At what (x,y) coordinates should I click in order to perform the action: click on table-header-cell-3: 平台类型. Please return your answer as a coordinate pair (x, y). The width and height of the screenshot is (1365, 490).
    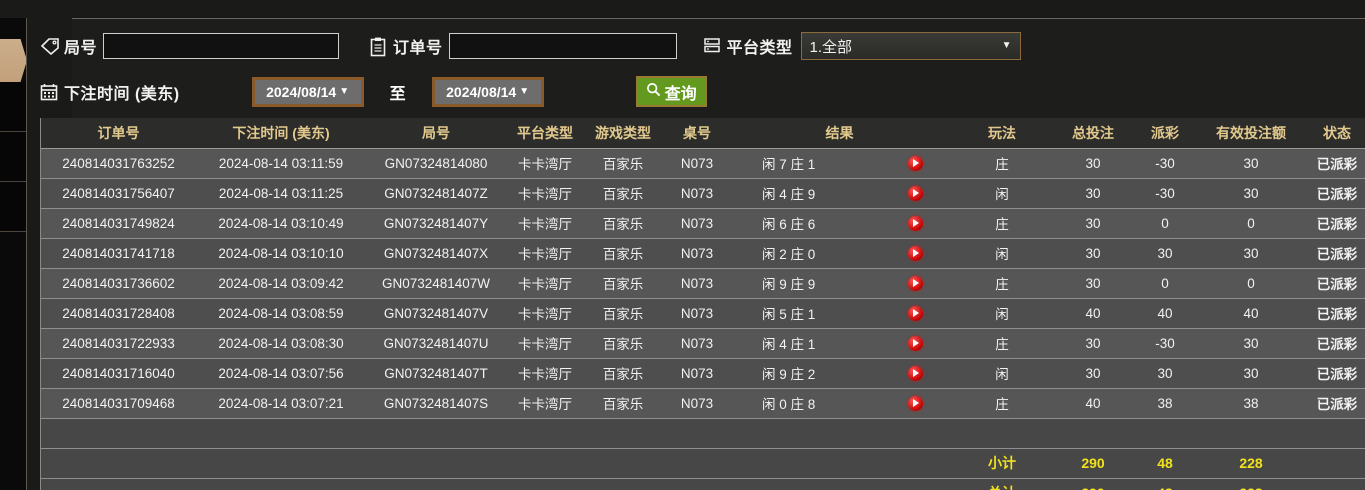
    Looking at the image, I should click on (545, 133).